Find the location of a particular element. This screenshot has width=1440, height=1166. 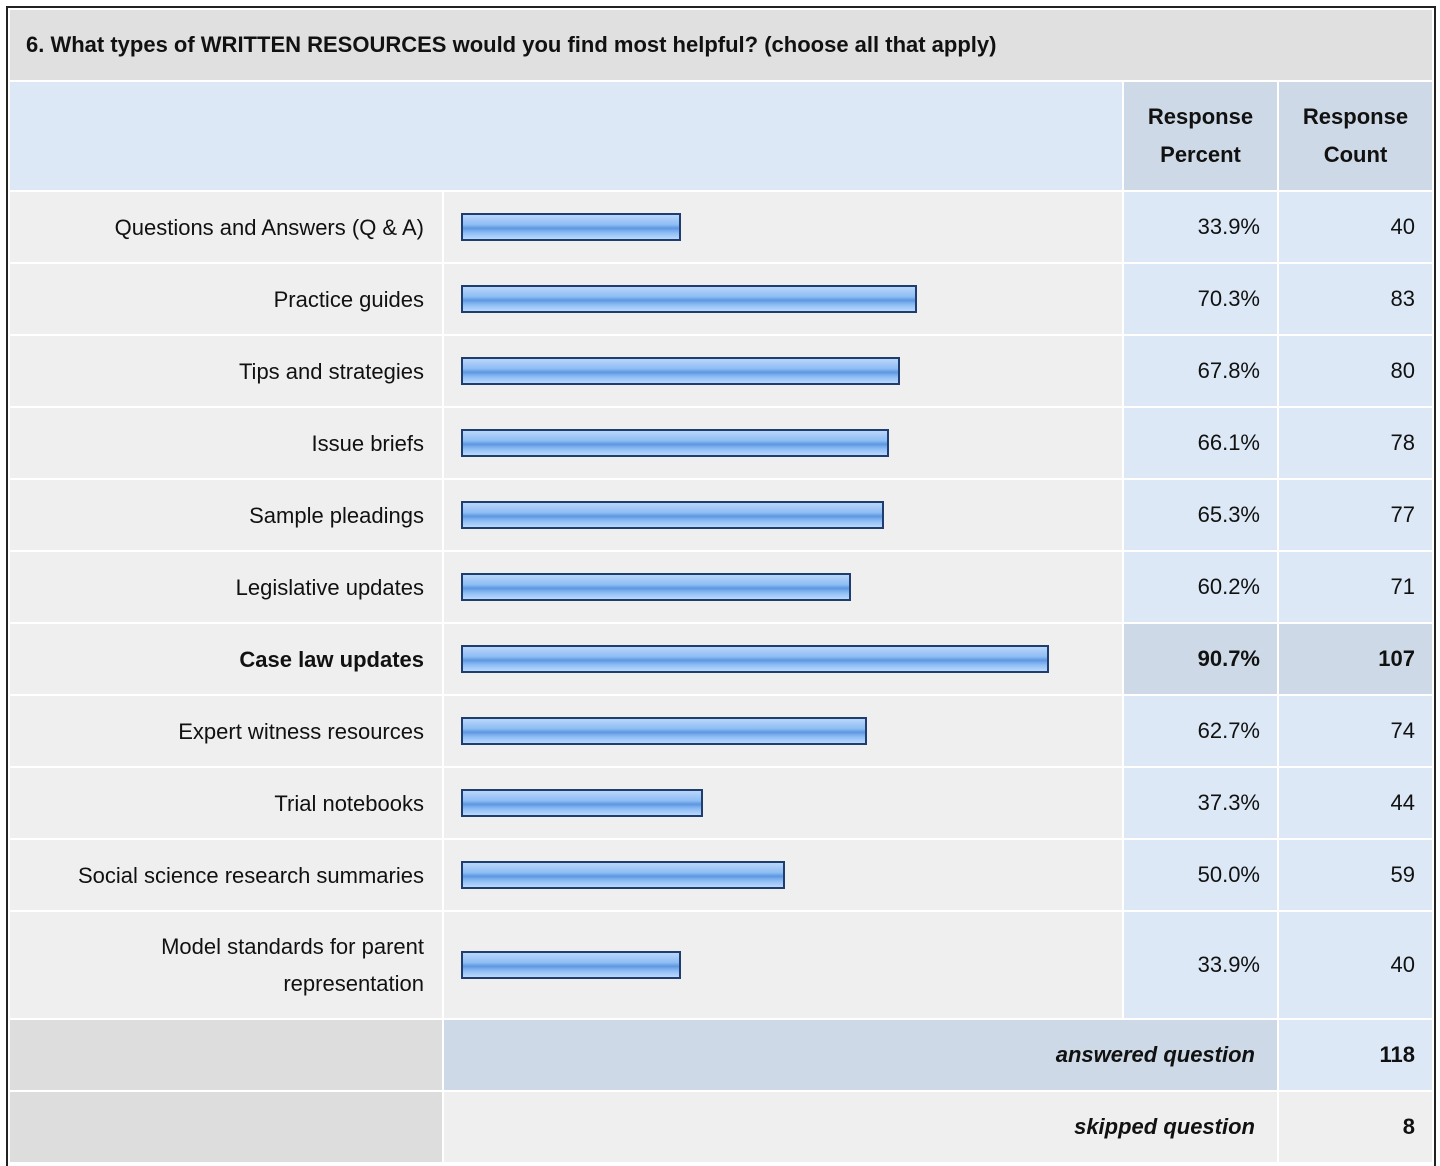

percent-label: 67.8% is located at coordinates (1200, 371).